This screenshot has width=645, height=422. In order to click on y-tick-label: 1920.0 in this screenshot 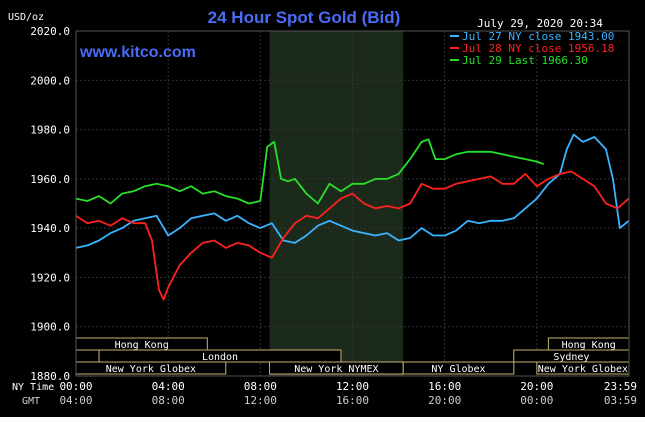, I will do `click(50, 277)`.